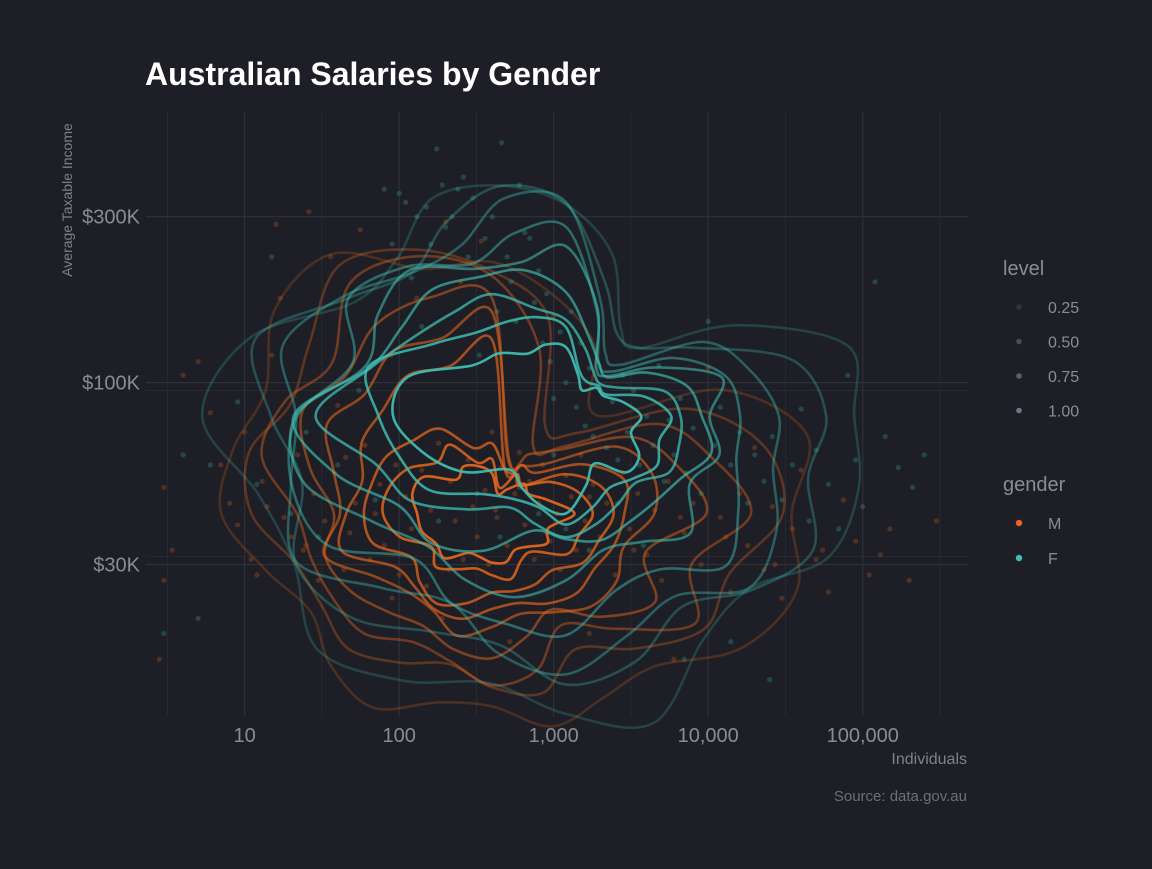 The width and height of the screenshot is (1152, 869). I want to click on legend-gender: gender M F, so click(1034, 521).